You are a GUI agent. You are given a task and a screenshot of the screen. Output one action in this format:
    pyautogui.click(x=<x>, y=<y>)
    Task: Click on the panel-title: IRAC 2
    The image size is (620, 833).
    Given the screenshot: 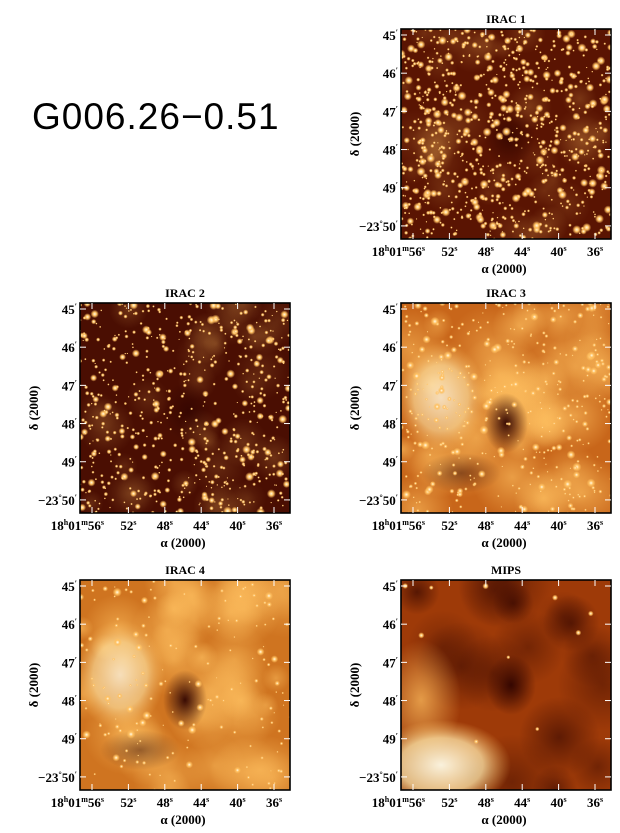 What is the action you would take?
    pyautogui.click(x=185, y=293)
    